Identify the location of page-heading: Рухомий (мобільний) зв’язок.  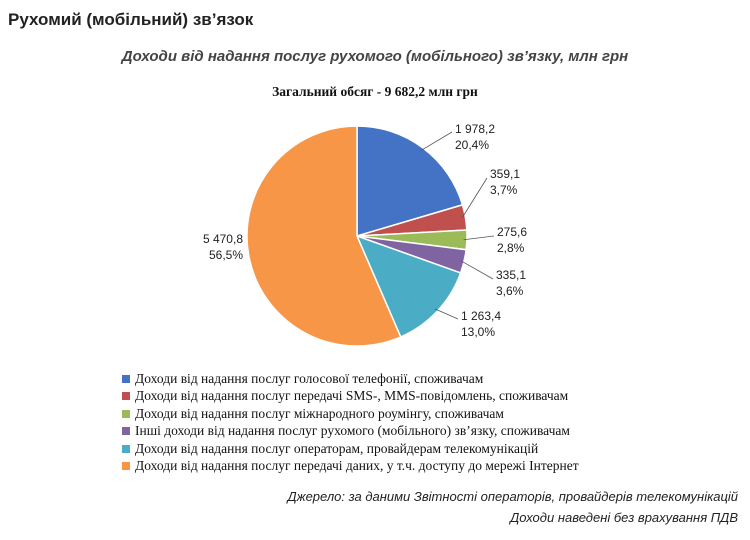
(131, 19).